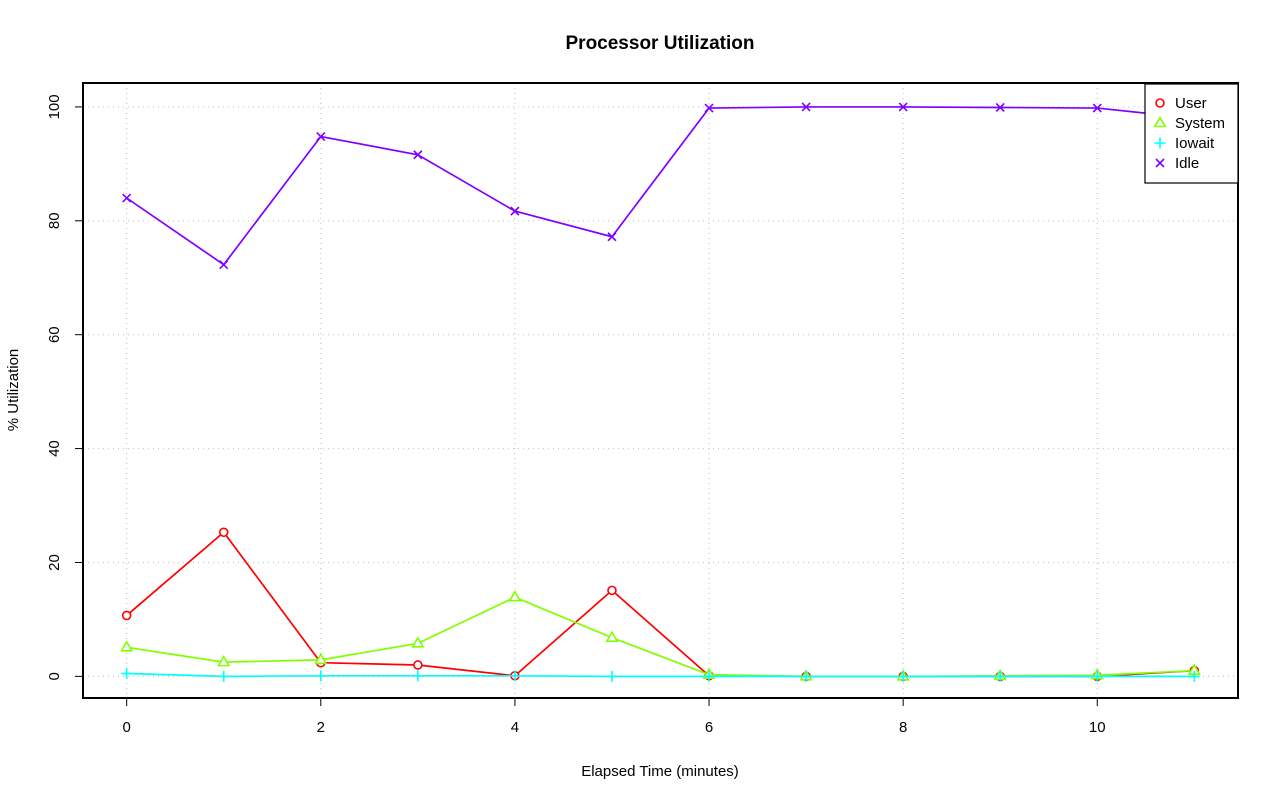  I want to click on series-line-system, so click(660, 637).